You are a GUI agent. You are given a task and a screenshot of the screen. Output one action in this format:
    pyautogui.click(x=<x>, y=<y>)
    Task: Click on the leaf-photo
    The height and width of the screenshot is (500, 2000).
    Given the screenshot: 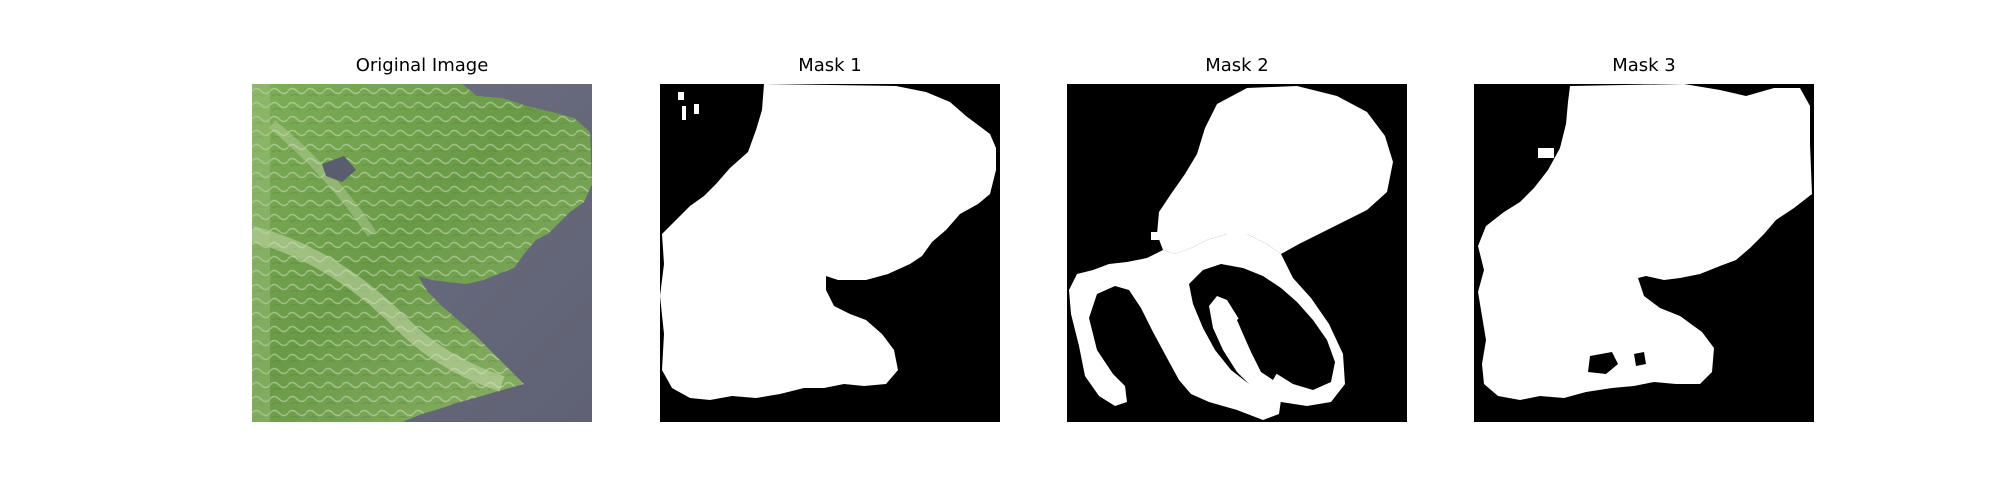 What is the action you would take?
    pyautogui.click(x=422, y=253)
    